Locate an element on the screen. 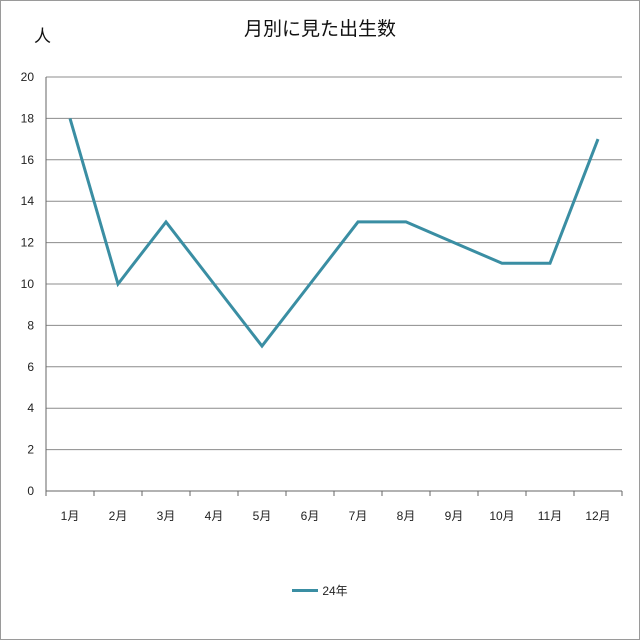 The height and width of the screenshot is (640, 640). x-tick-label: 11月 is located at coordinates (550, 516).